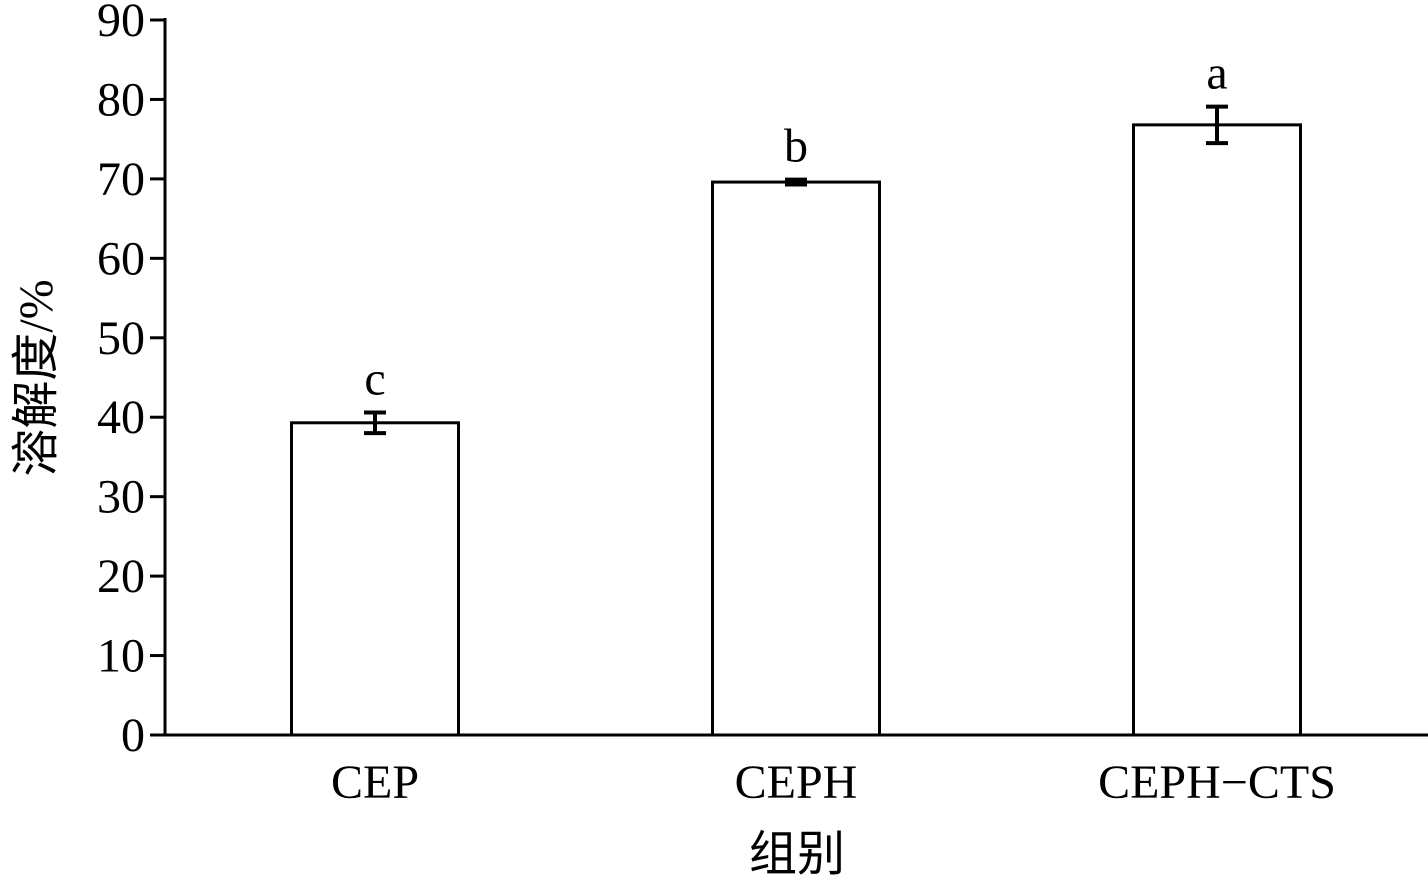  I want to click on y-axis-label: 溶解度/%, so click(36, 377).